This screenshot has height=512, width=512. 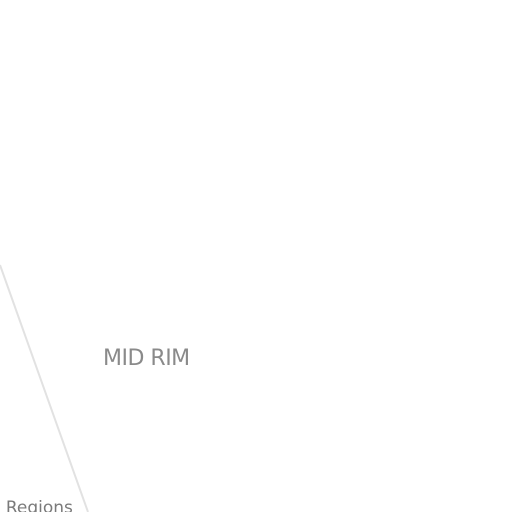 What do you see at coordinates (36, 505) in the screenshot?
I see `region-label-partial: e Regions` at bounding box center [36, 505].